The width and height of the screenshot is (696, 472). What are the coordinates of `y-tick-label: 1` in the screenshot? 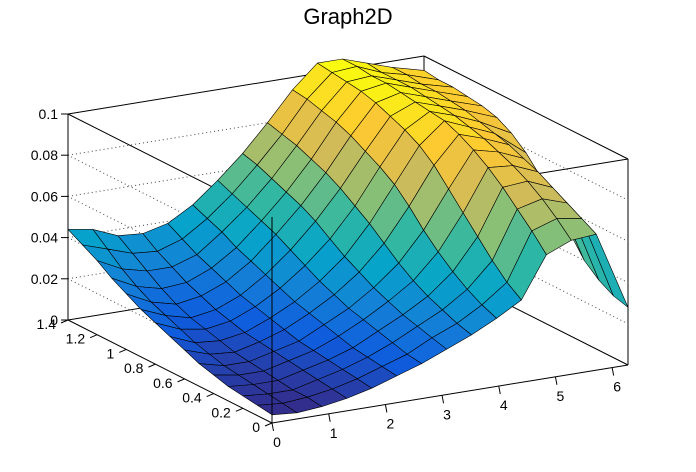 It's located at (110, 353).